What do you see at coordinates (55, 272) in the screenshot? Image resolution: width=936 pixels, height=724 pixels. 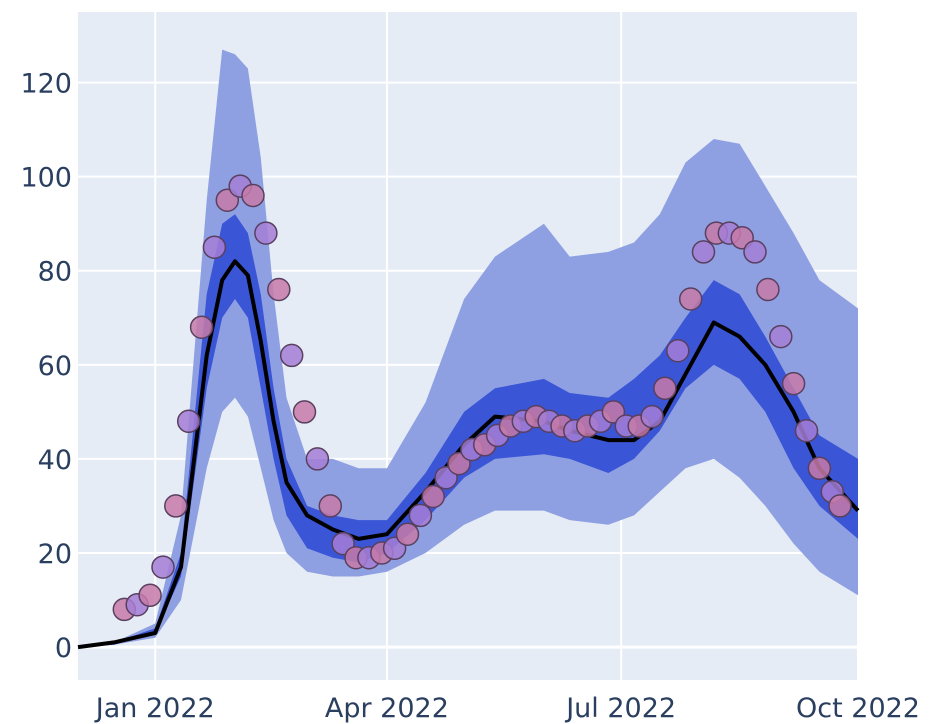 I see `y-tick-label-4: 80` at bounding box center [55, 272].